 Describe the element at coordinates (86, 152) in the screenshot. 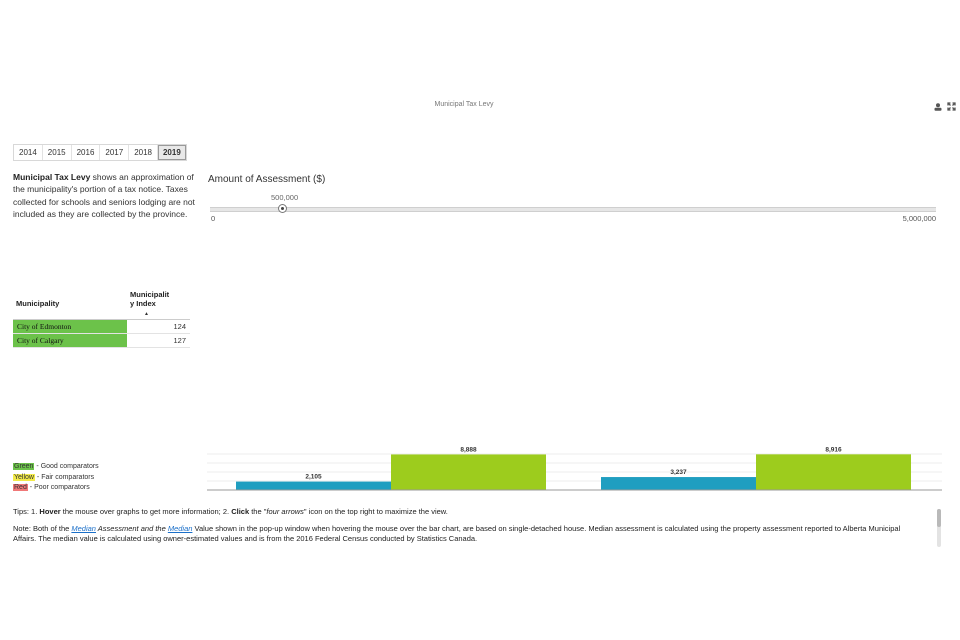

I see `year-button-2016: 2016` at that location.